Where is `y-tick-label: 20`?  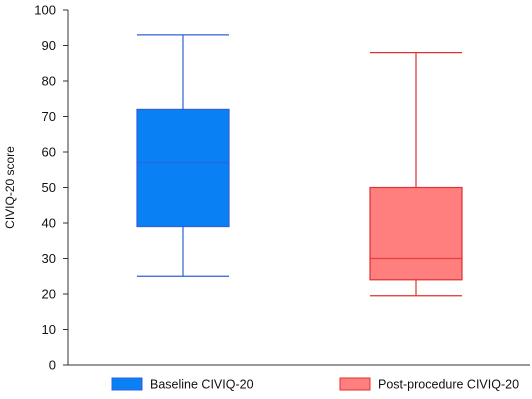
y-tick-label: 20 is located at coordinates (49, 294).